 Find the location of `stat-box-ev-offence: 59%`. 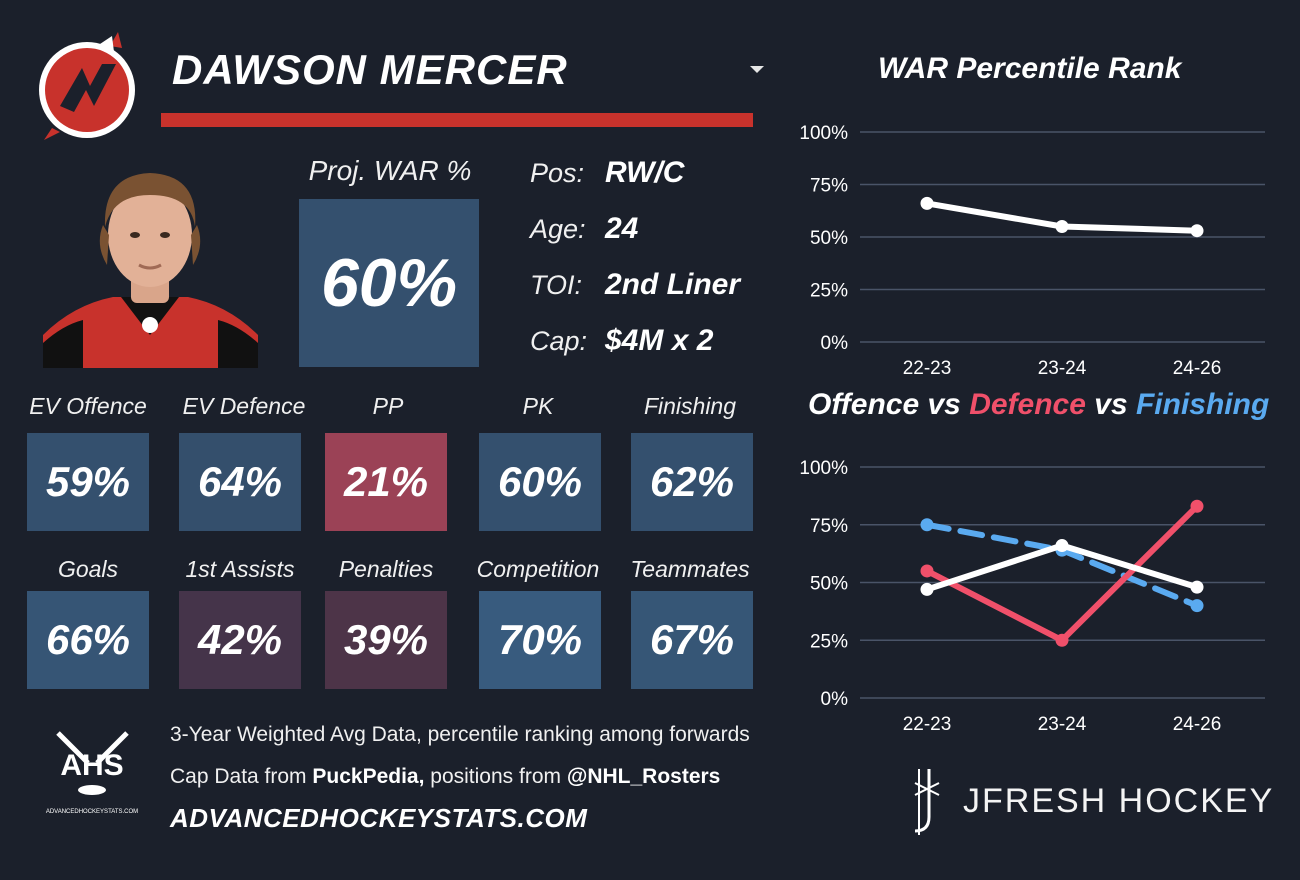

stat-box-ev-offence: 59% is located at coordinates (88, 482).